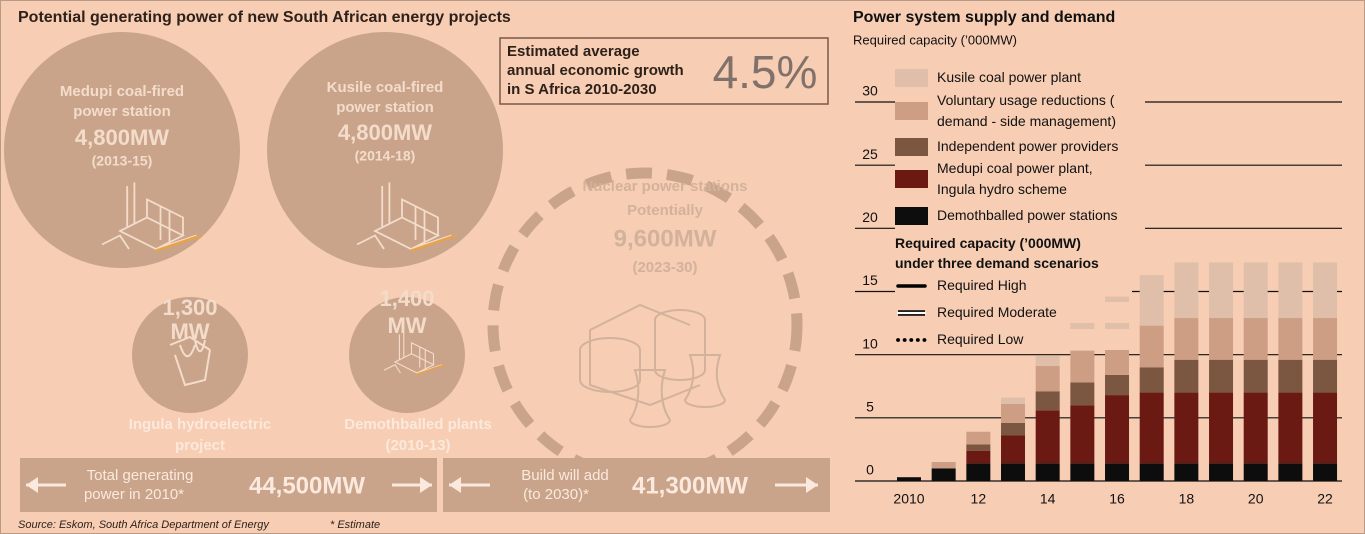 This screenshot has height=534, width=1365. I want to click on legend-item: Demothballed power stations, so click(1013, 215).